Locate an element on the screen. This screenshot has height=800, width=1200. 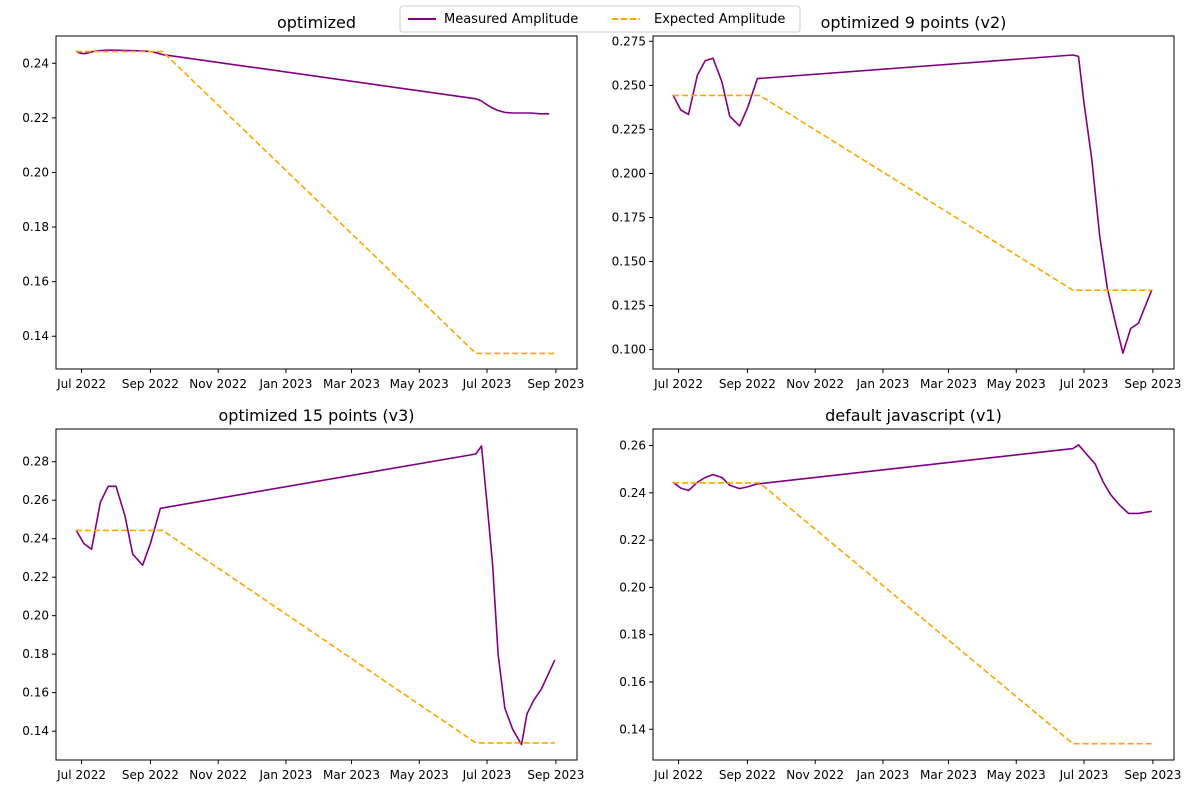
y-tick-label: 0.125 is located at coordinates (629, 306).